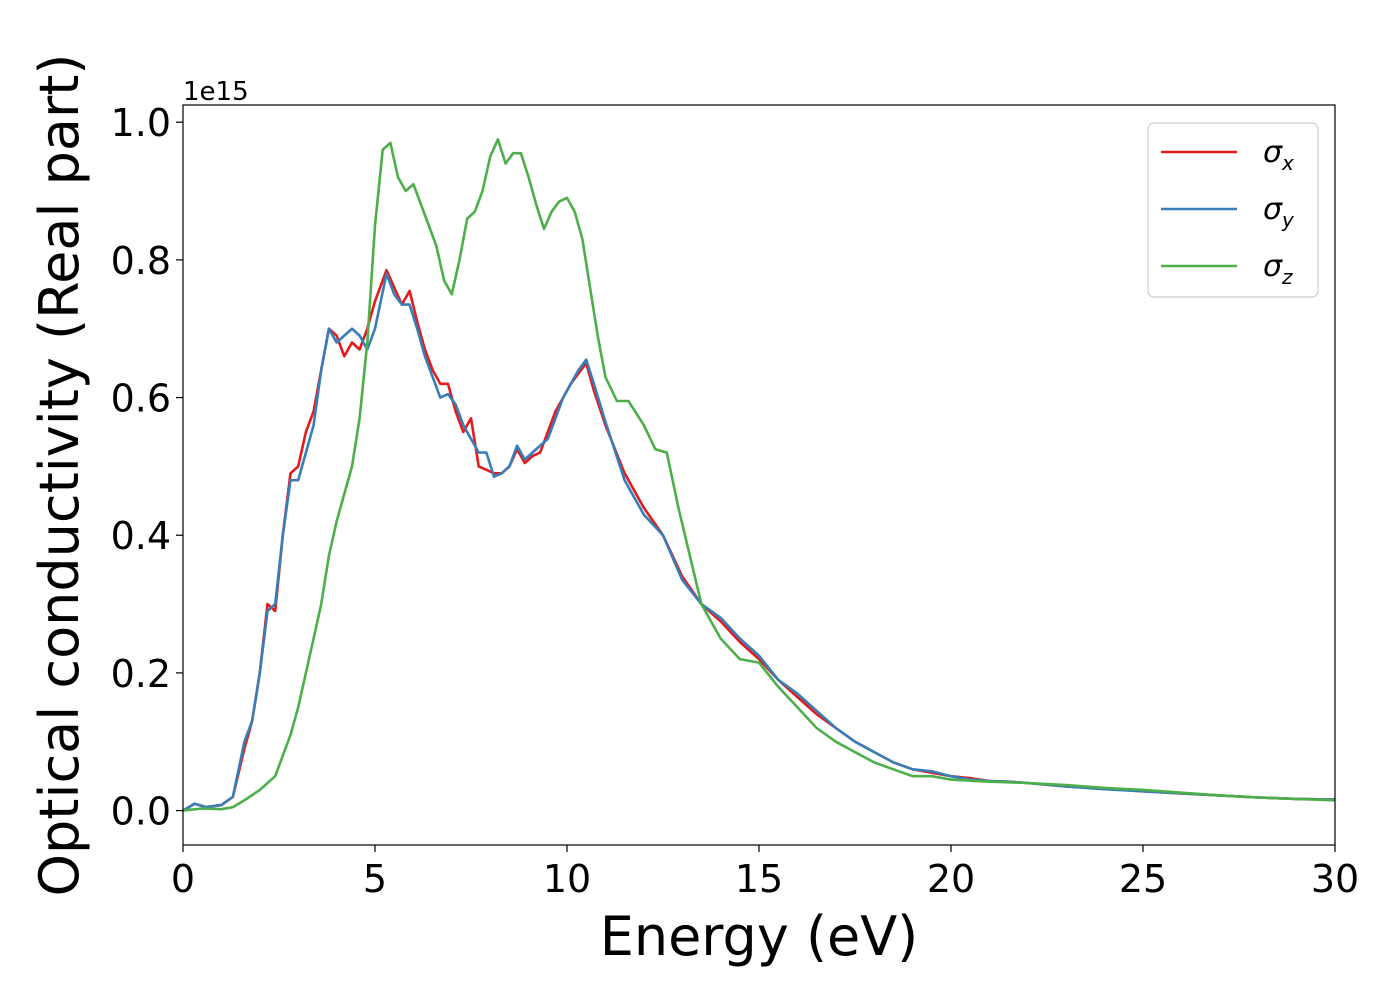 The height and width of the screenshot is (1000, 1400). What do you see at coordinates (141, 674) in the screenshot?
I see `y-tick-label: 0.2` at bounding box center [141, 674].